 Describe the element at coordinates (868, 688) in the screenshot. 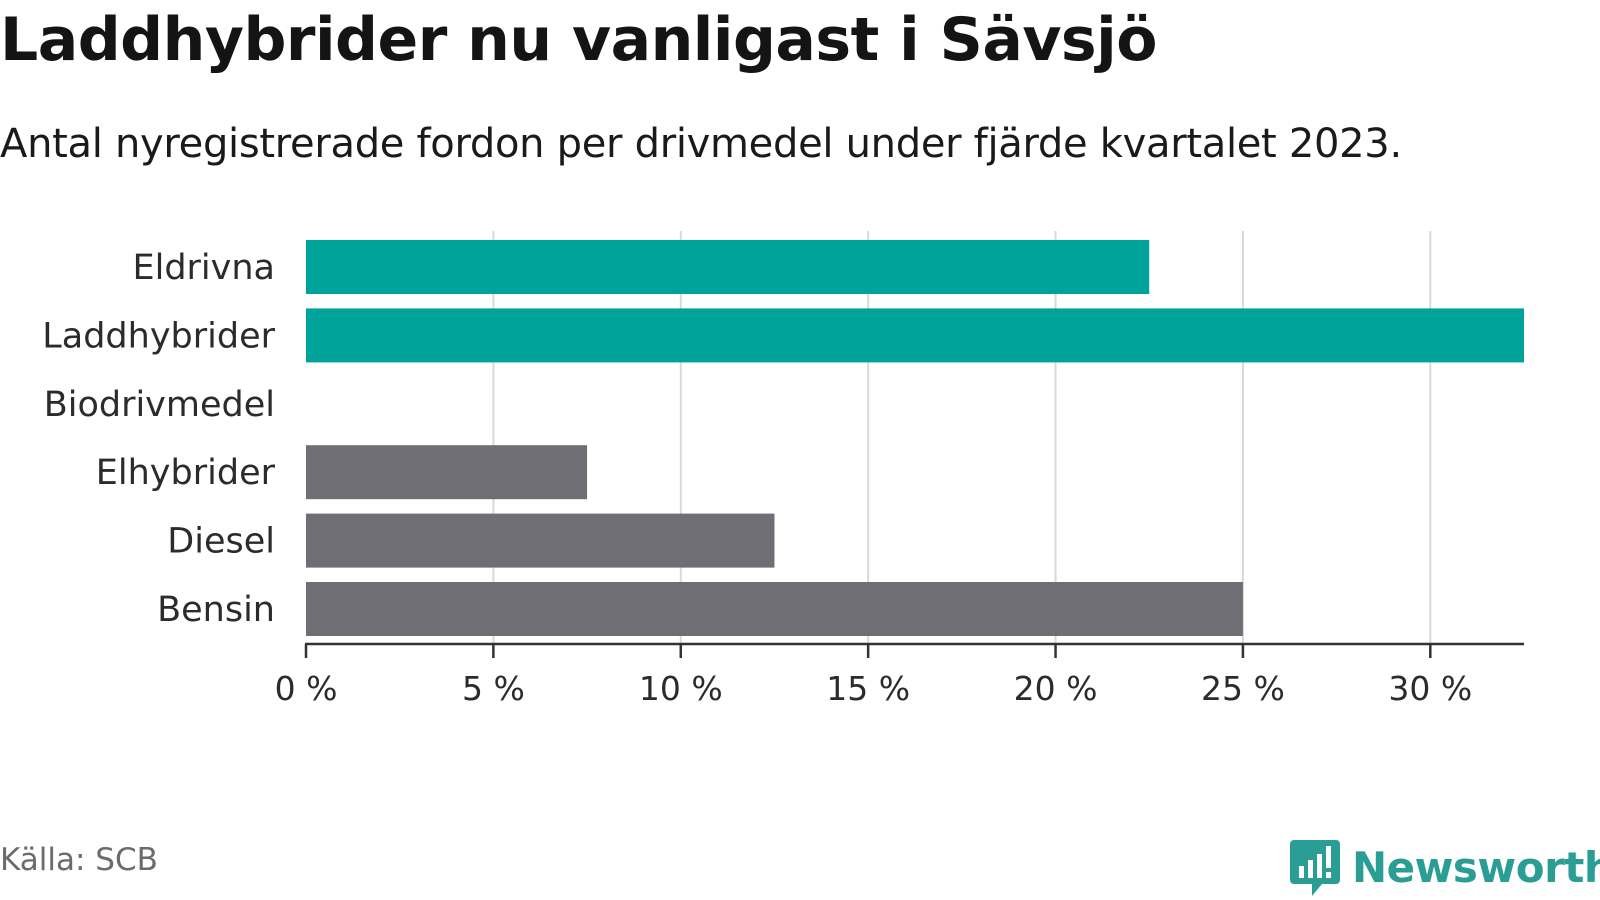

I see `x-tick-label: 15 %` at that location.